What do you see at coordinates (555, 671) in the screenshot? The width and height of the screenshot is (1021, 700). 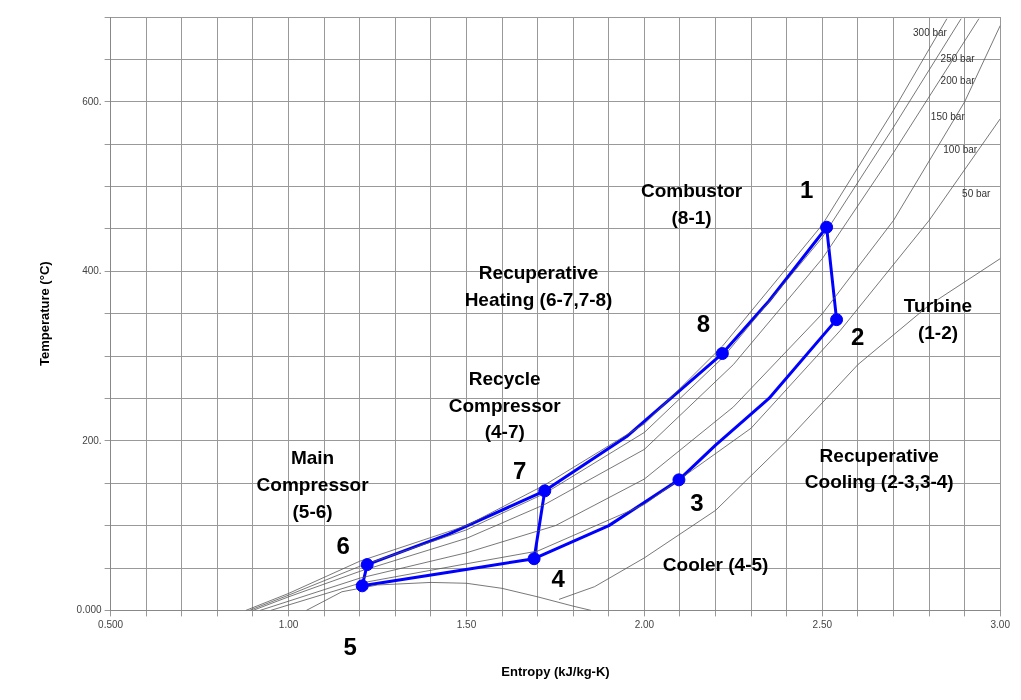 I see `x-axis-title: Entropy (kJ/kg-K)` at bounding box center [555, 671].